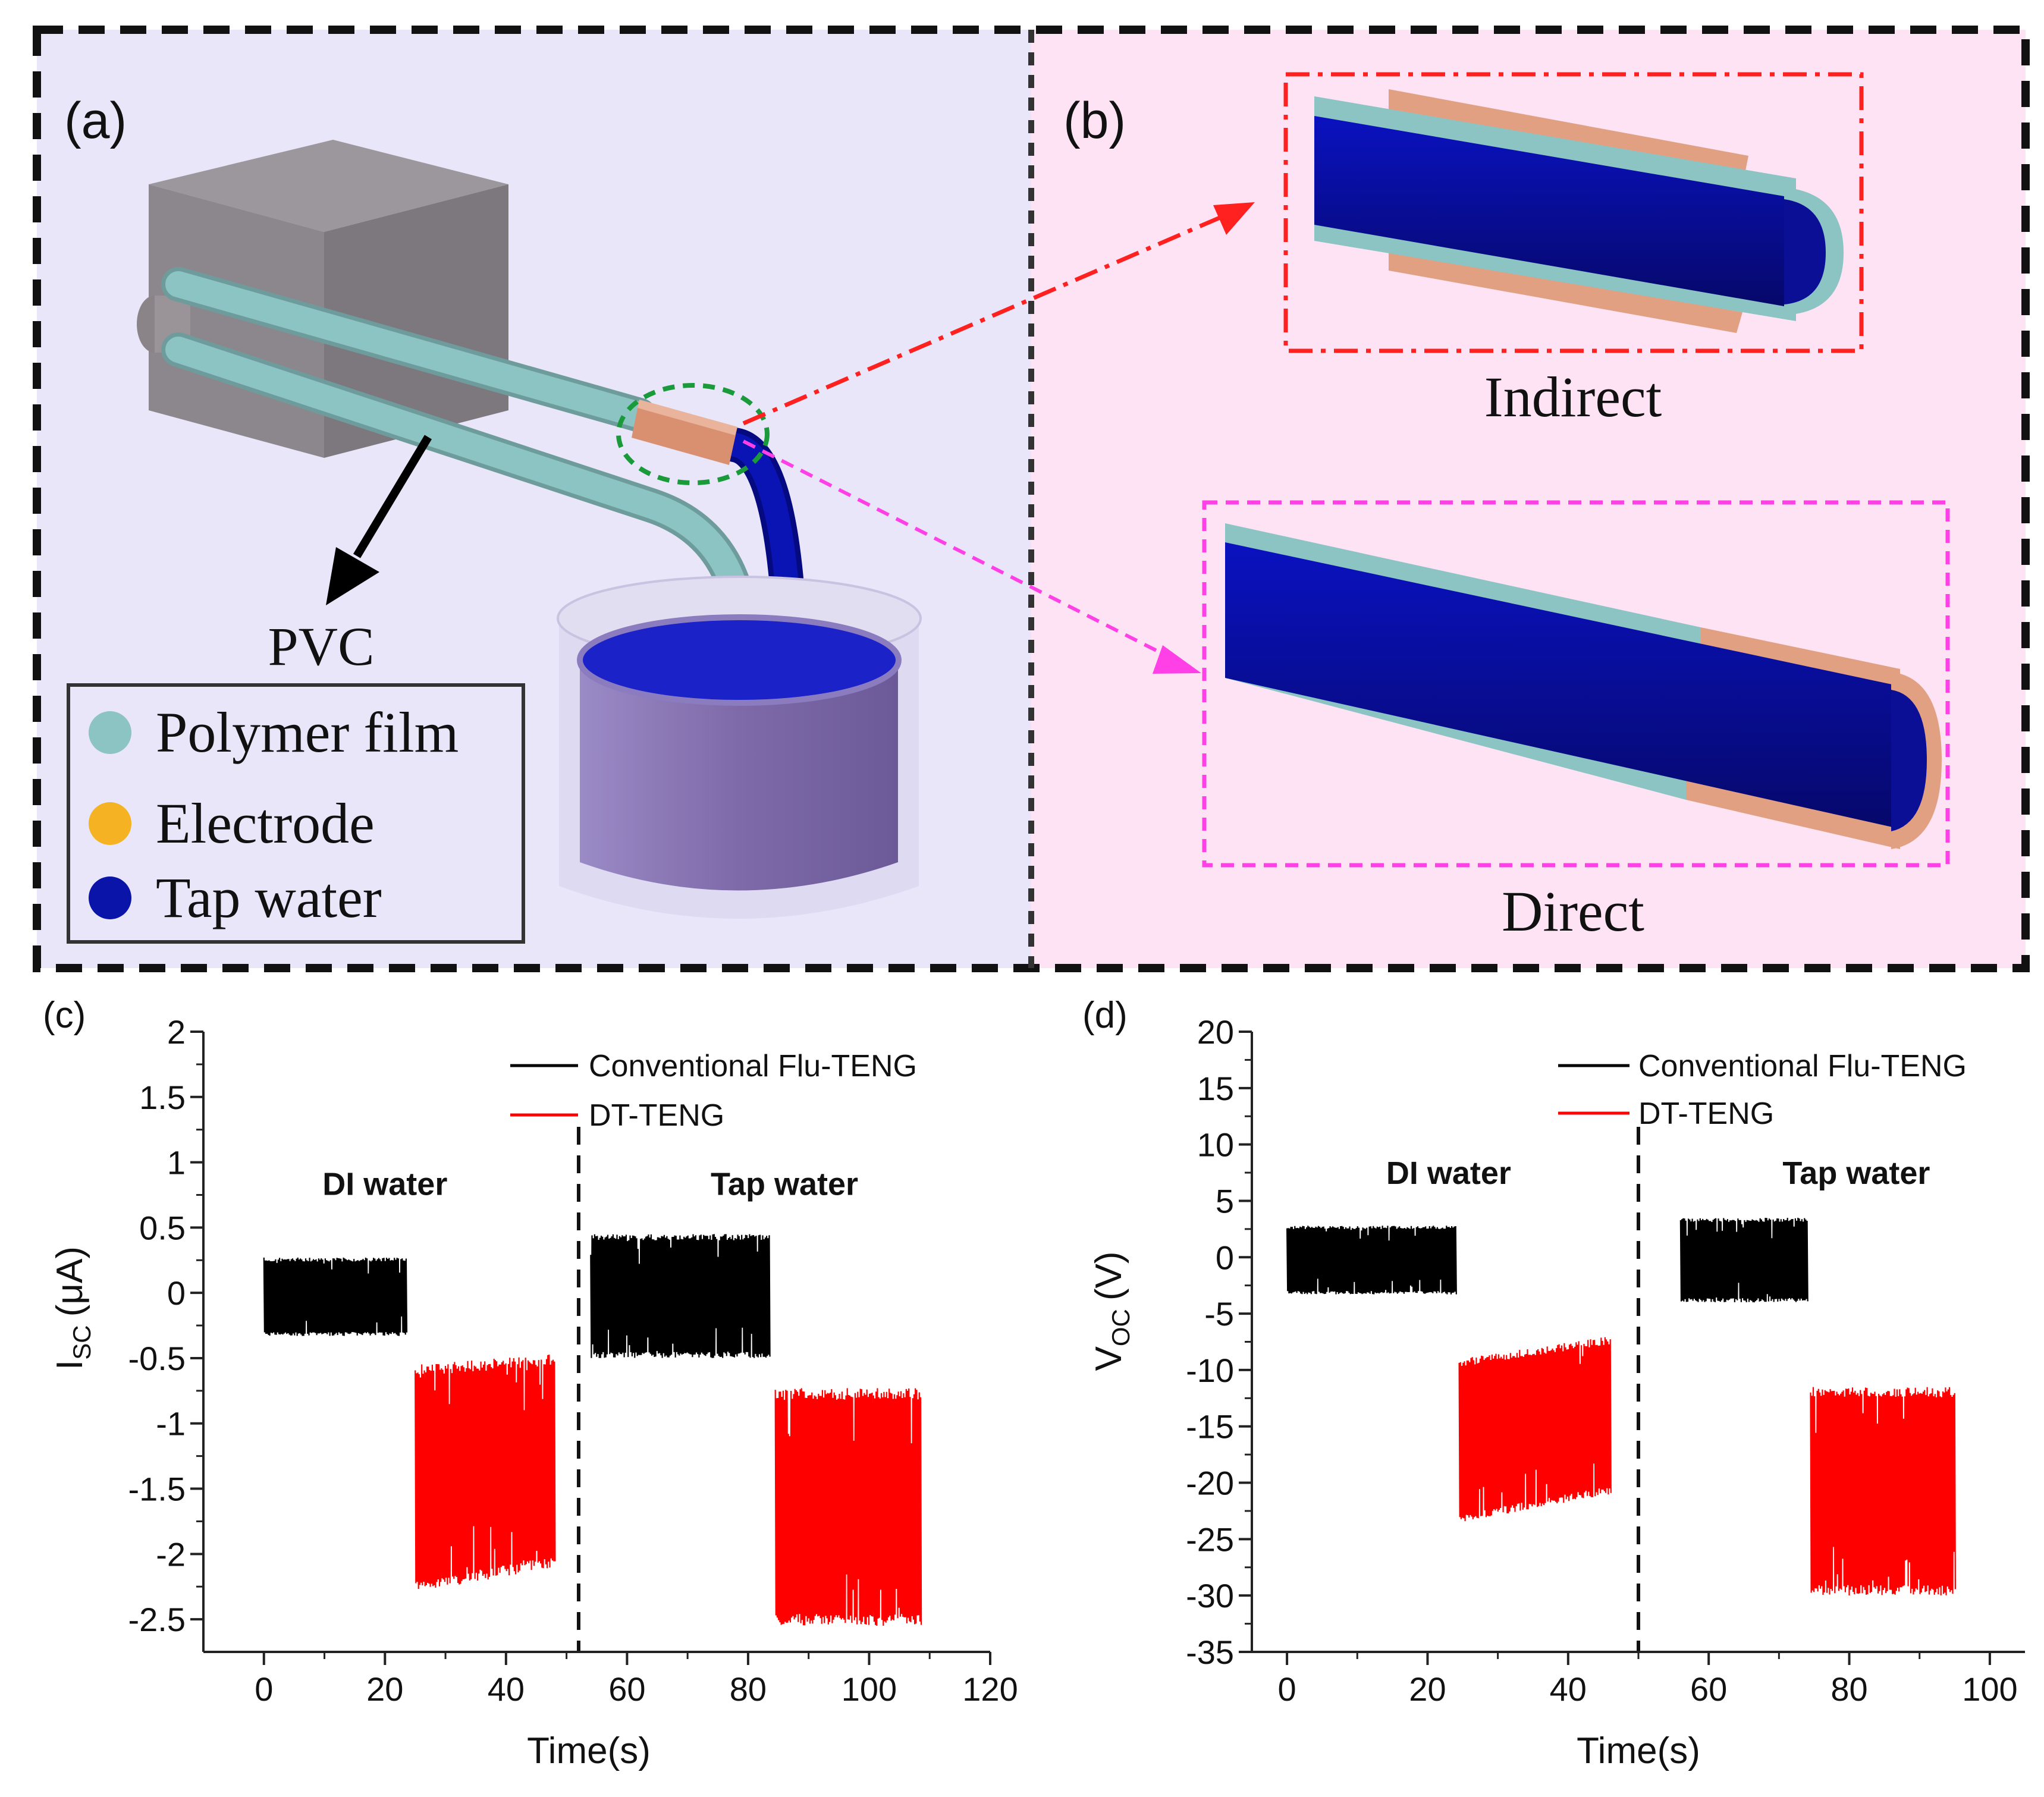 The image size is (2044, 1797). I want to click on chart-d-annotation-di-water: DI water, so click(1448, 1173).